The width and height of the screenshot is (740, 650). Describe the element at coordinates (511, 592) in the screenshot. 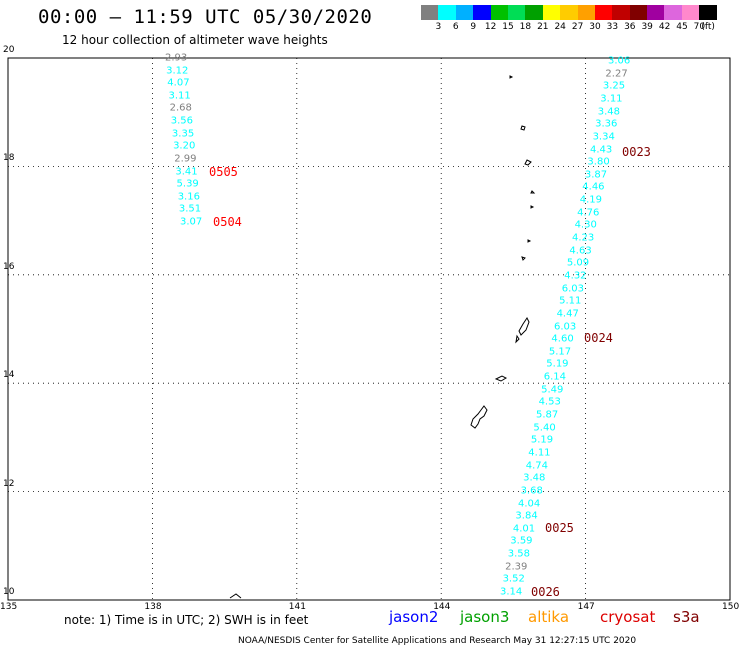

I see `wave-height-value: 3.14` at that location.